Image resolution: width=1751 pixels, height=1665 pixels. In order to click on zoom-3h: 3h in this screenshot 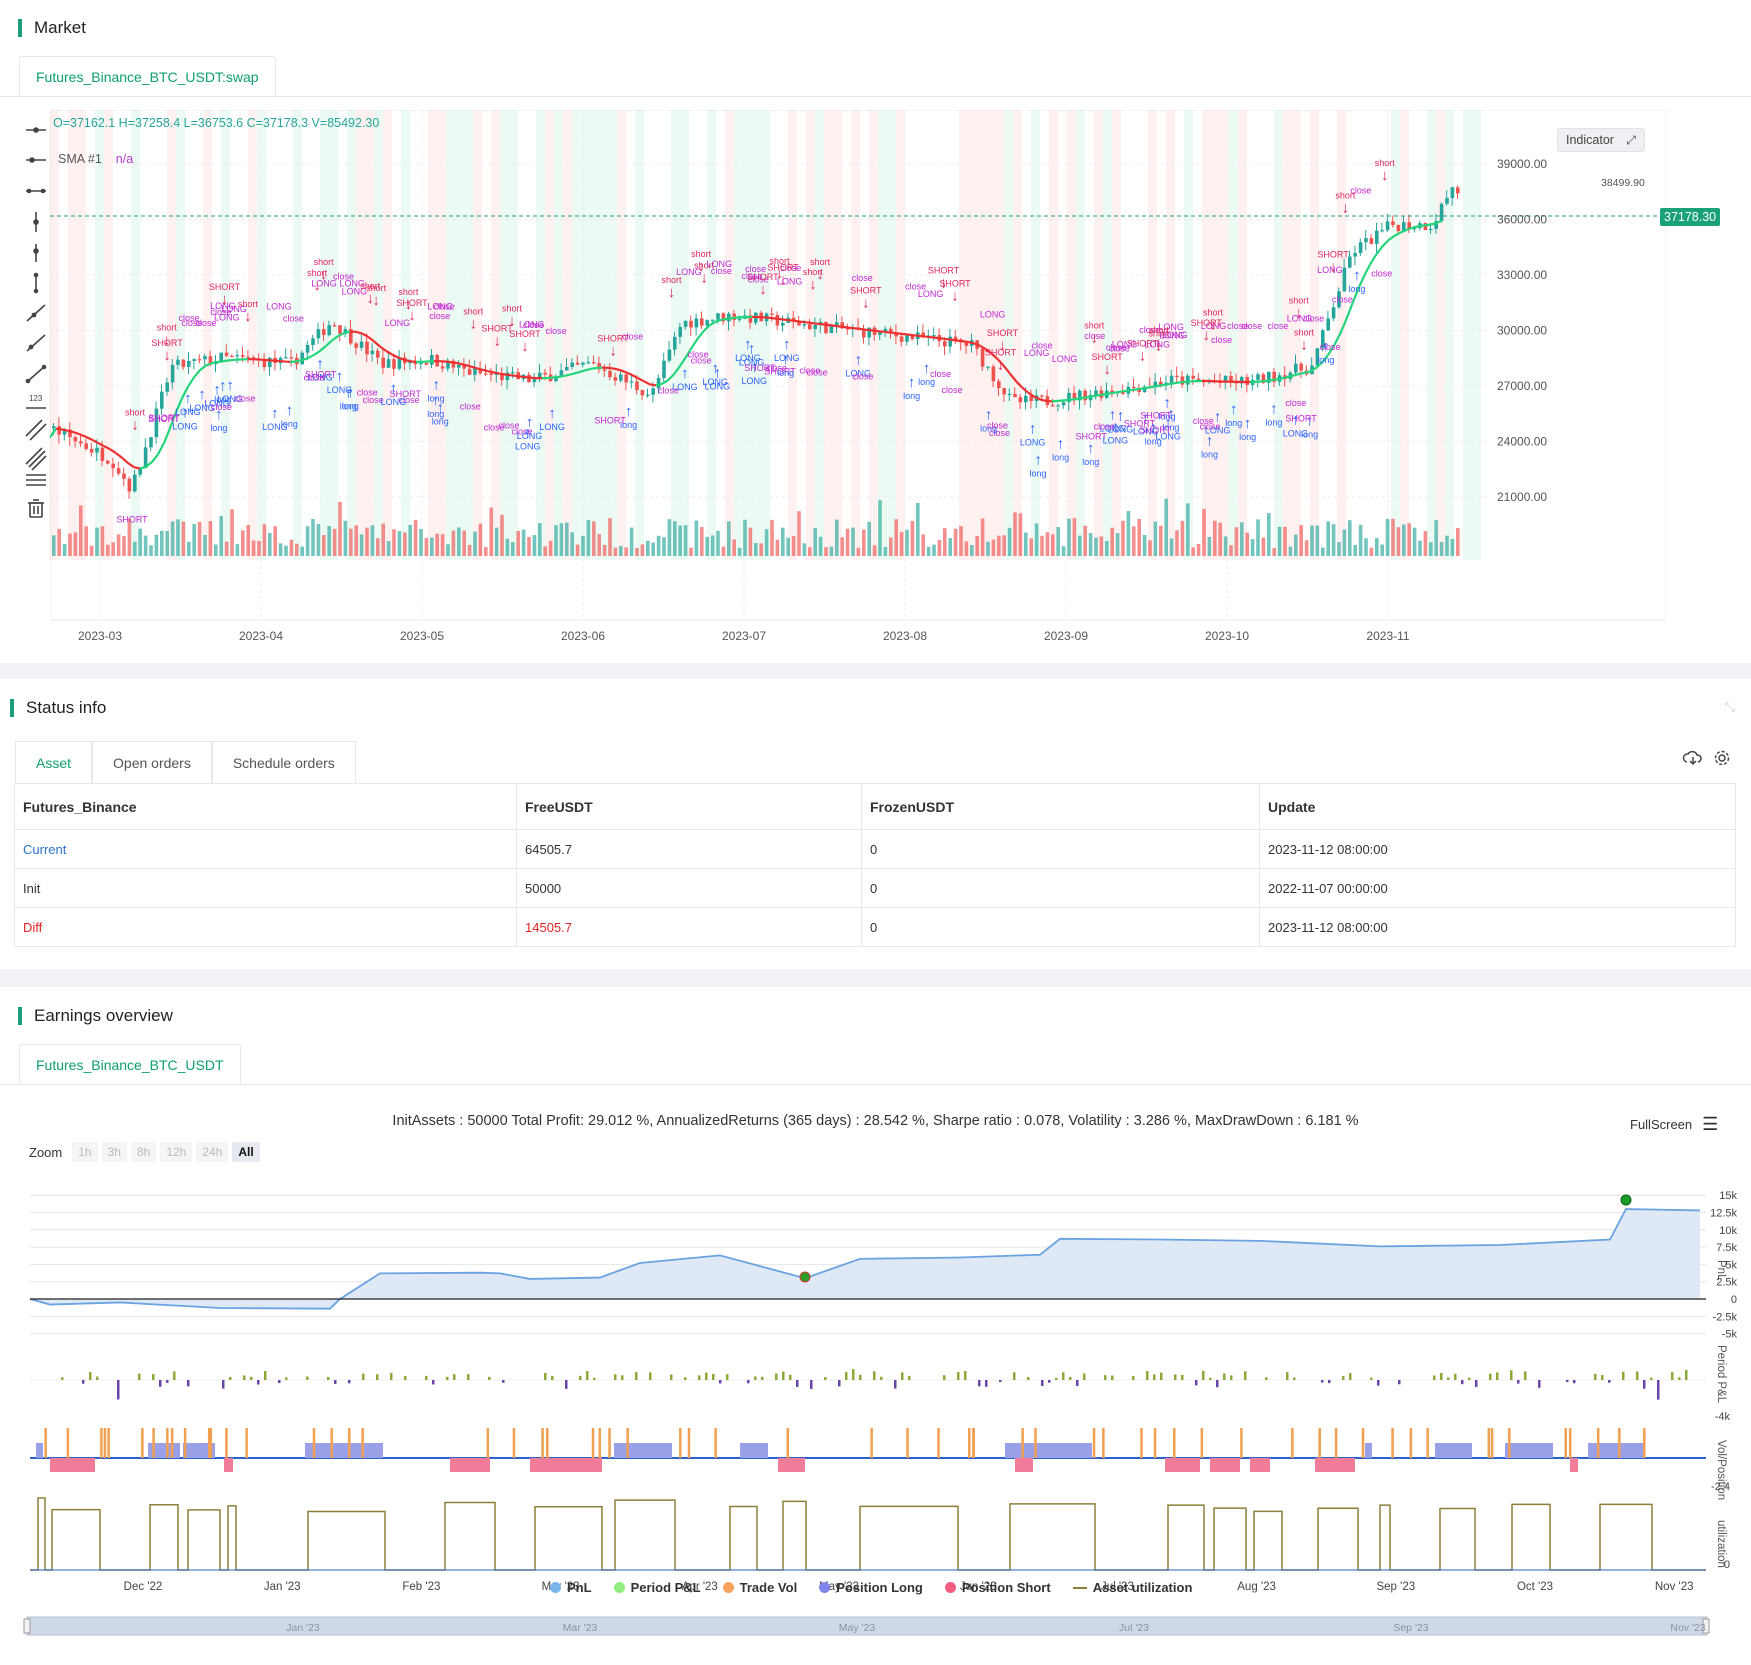, I will do `click(114, 1152)`.